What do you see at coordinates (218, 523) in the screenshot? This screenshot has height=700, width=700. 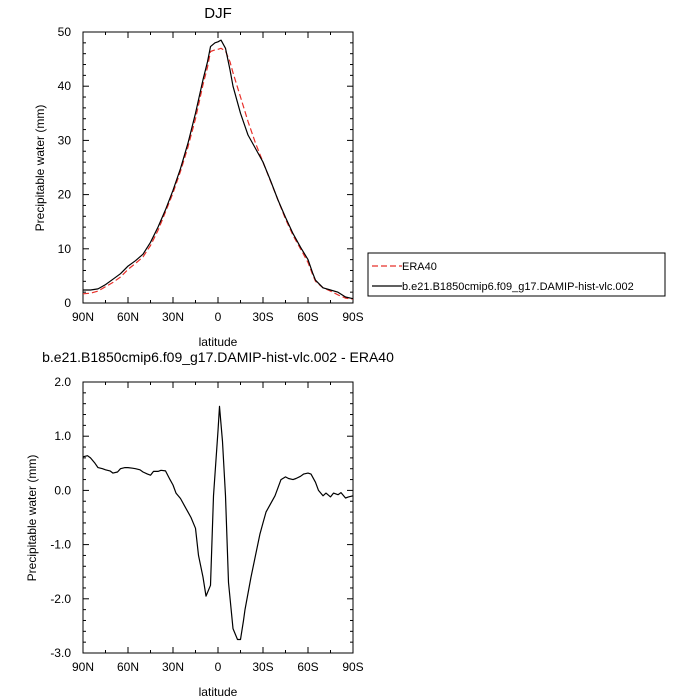 I see `bottom-series-line-diff` at bounding box center [218, 523].